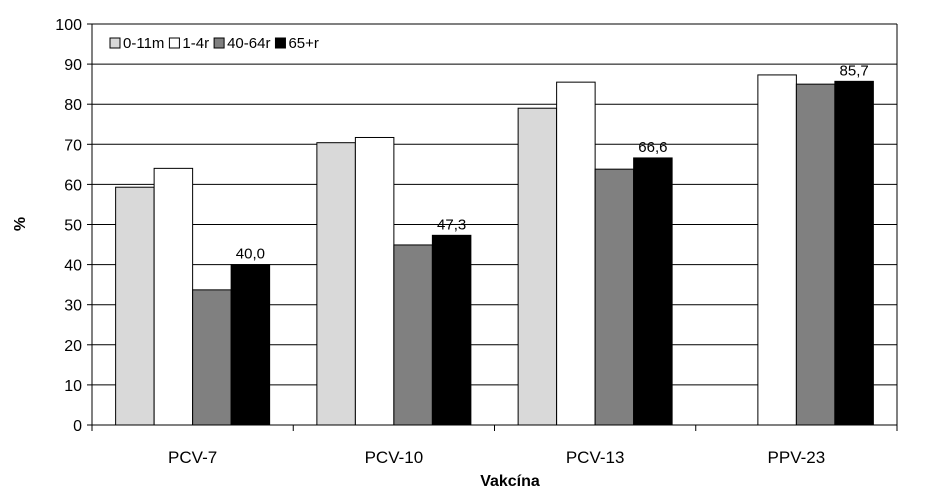 The image size is (930, 488). I want to click on data-label: 66,6, so click(652, 147).